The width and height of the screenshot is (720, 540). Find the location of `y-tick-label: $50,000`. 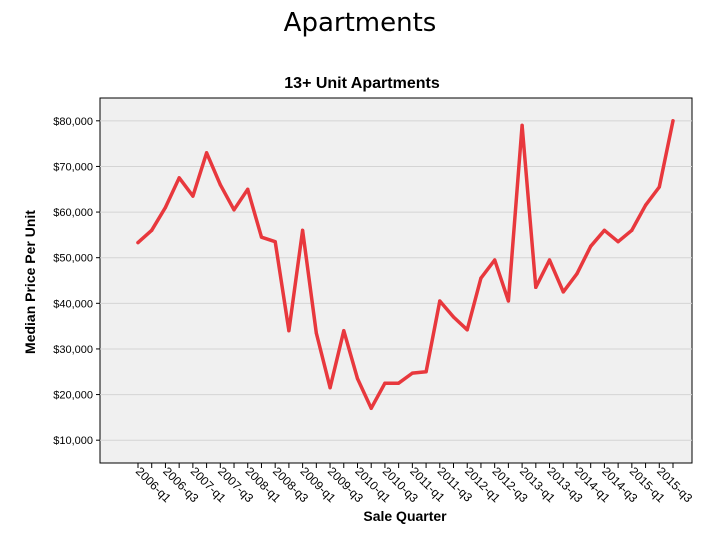

y-tick-label: $50,000 is located at coordinates (73, 259).